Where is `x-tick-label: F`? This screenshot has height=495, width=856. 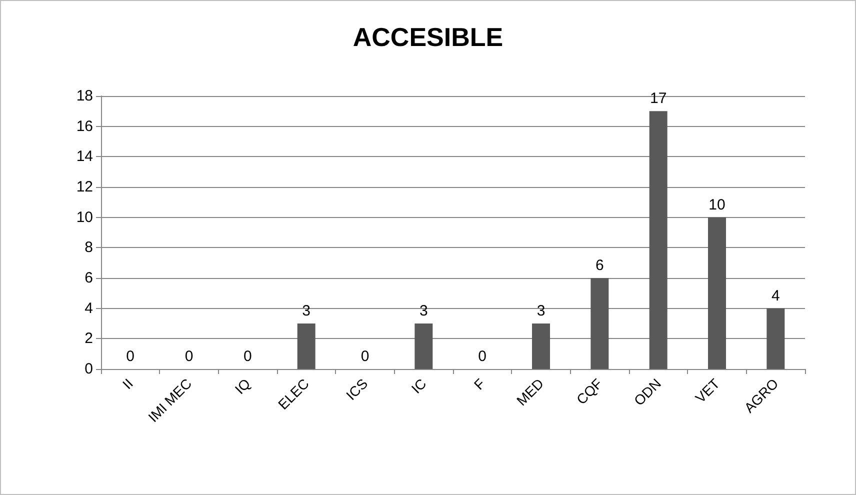
x-tick-label: F is located at coordinates (479, 384).